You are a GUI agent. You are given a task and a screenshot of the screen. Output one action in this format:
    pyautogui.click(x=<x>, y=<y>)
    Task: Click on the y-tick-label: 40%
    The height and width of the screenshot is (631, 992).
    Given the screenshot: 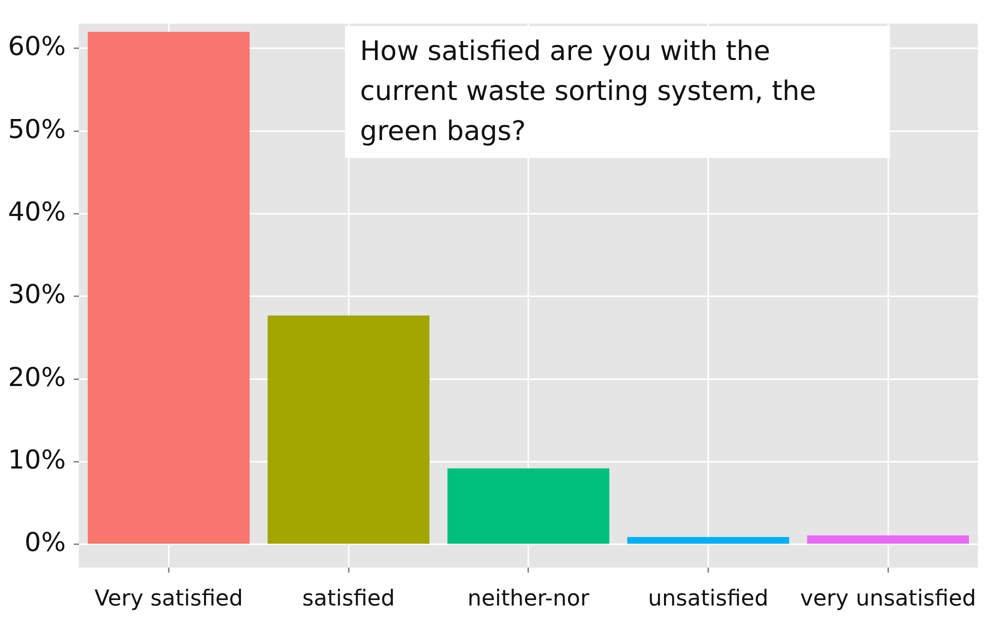 What is the action you would take?
    pyautogui.click(x=37, y=213)
    